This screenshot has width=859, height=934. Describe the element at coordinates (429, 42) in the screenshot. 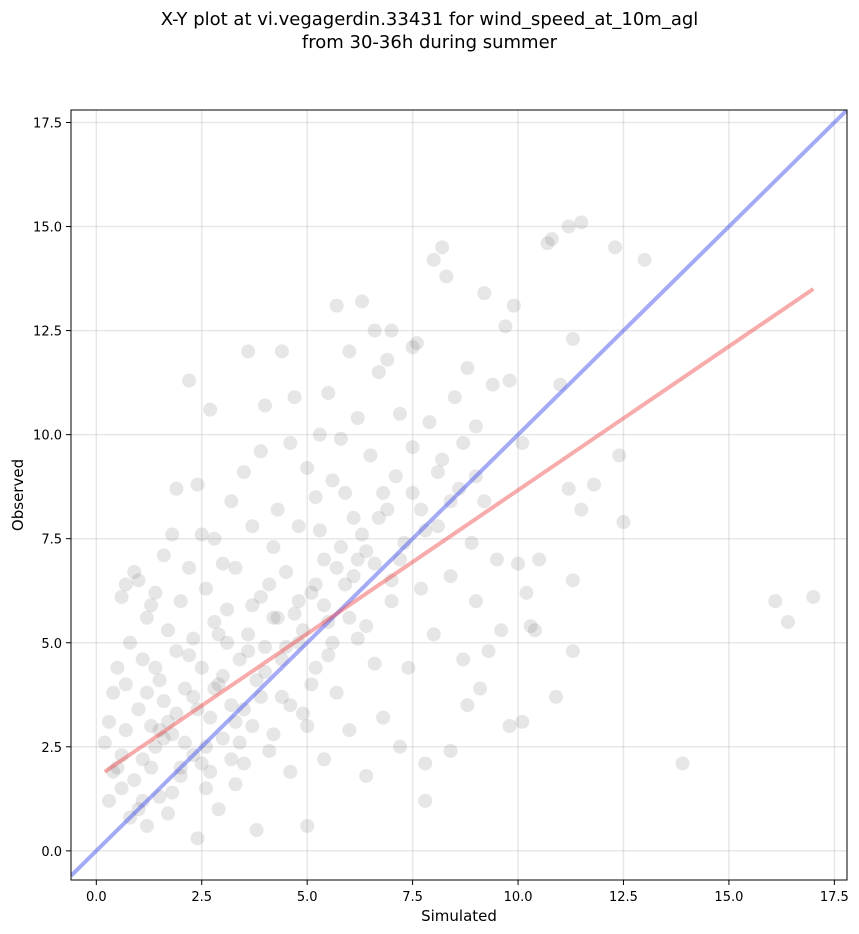

I see `chart-title-line-2: from 30-36h during summer` at that location.